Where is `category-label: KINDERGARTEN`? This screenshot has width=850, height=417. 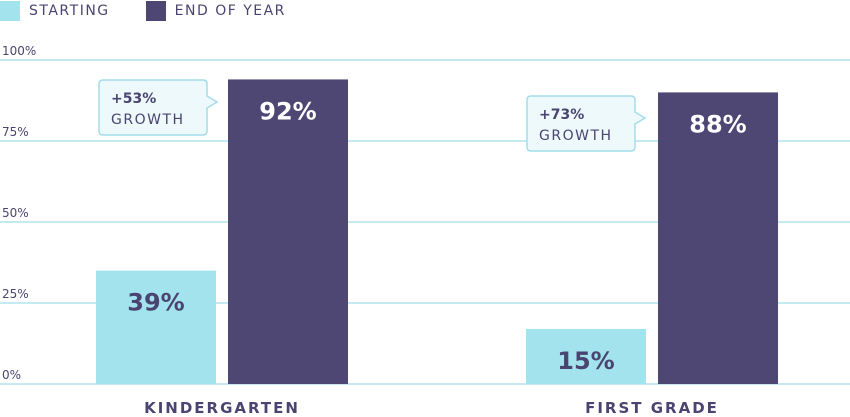
category-label: KINDERGARTEN is located at coordinates (222, 408).